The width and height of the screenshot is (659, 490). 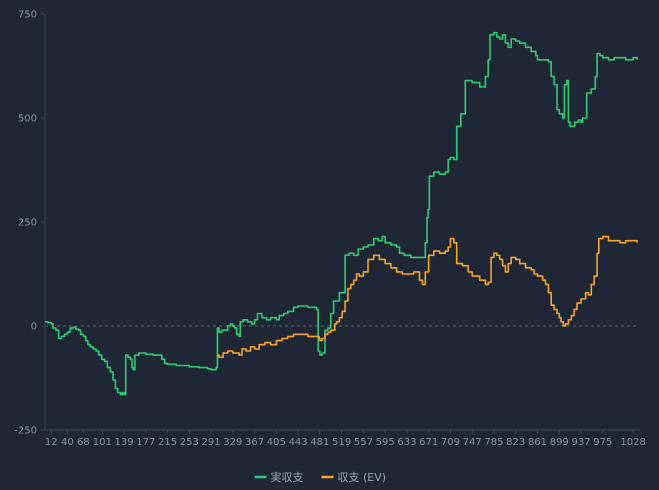 I want to click on x-tick-label: 519, so click(x=341, y=442).